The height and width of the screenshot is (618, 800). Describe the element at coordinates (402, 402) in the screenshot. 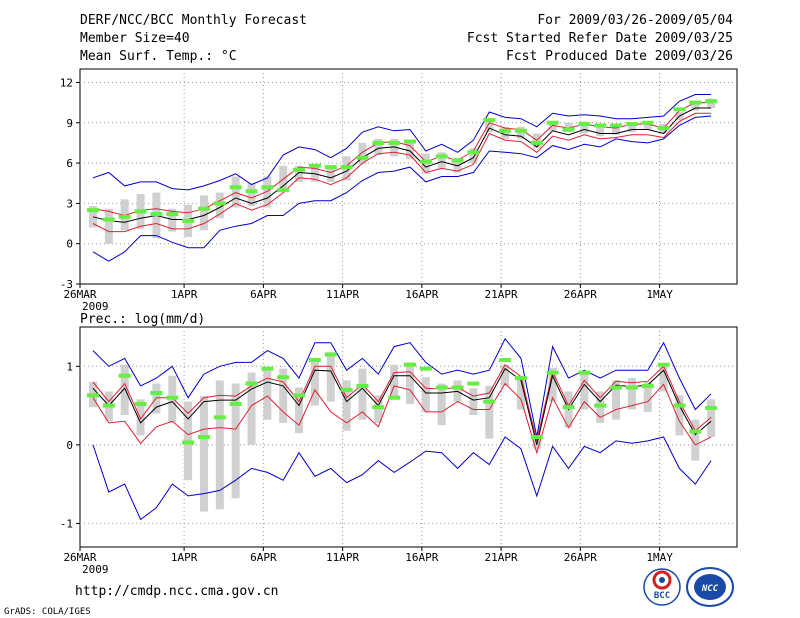

I see `prec-upper-line` at that location.